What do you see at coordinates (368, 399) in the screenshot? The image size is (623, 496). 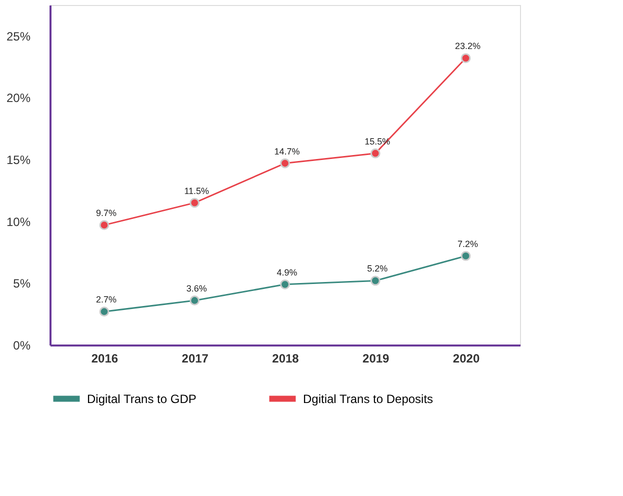 I see `legend-label: Dgitial Trans to Deposits` at bounding box center [368, 399].